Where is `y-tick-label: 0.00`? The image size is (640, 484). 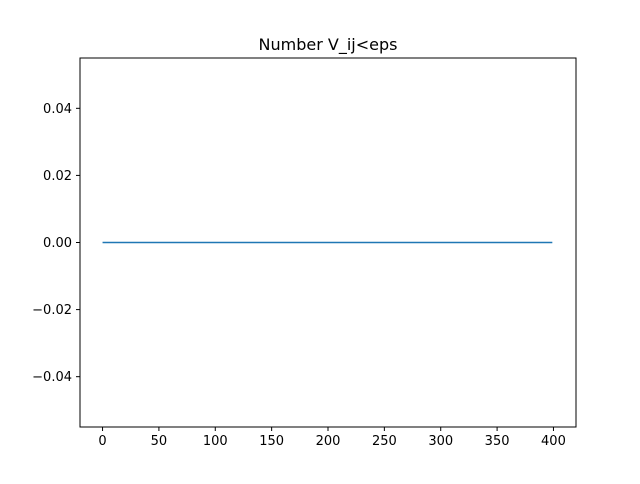 y-tick-label: 0.00 is located at coordinates (57, 243).